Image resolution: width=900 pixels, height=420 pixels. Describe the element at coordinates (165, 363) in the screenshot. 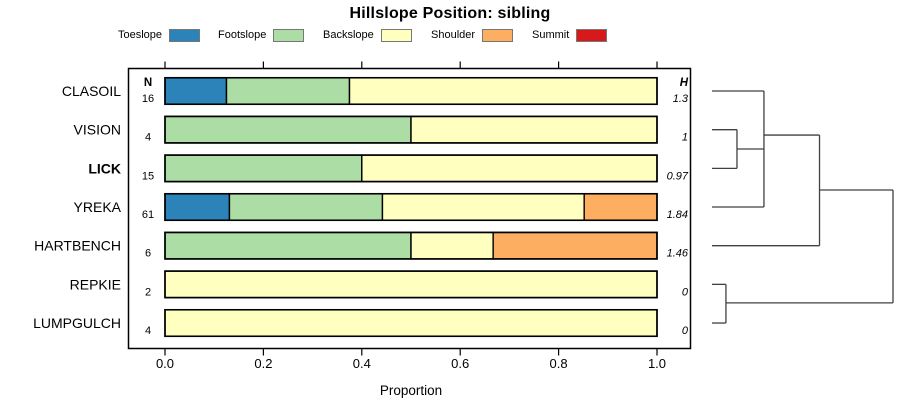

I see `axis-tick-label: 0.0` at that location.